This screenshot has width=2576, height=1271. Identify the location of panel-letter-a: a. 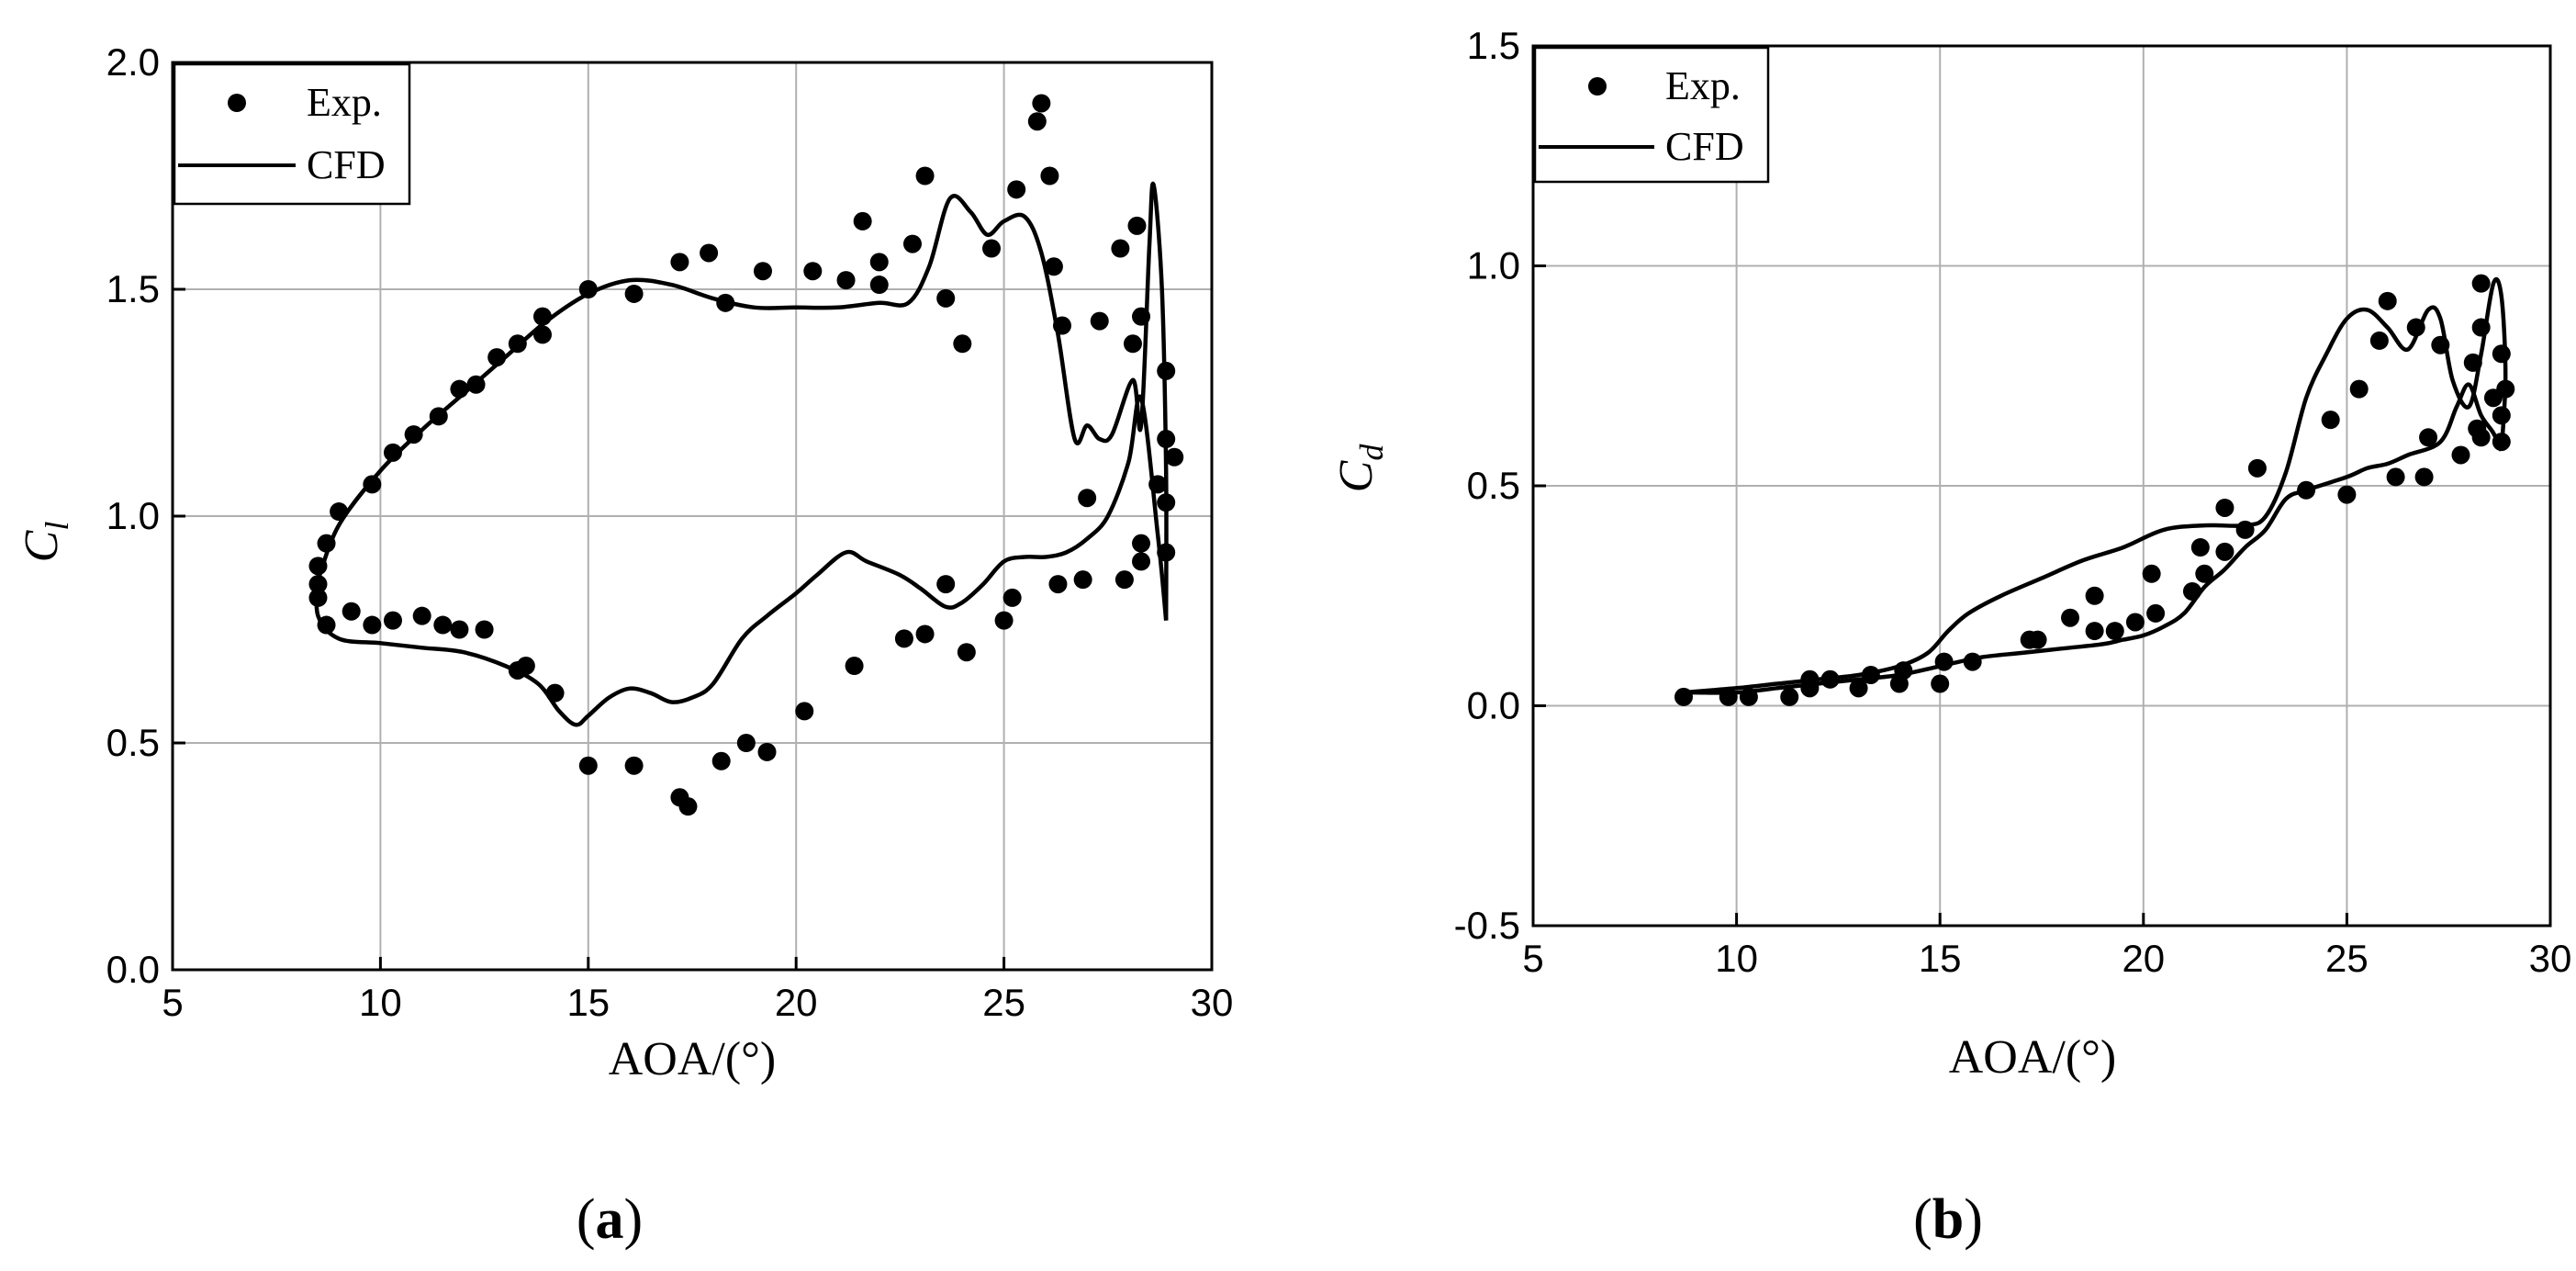
(610, 1219).